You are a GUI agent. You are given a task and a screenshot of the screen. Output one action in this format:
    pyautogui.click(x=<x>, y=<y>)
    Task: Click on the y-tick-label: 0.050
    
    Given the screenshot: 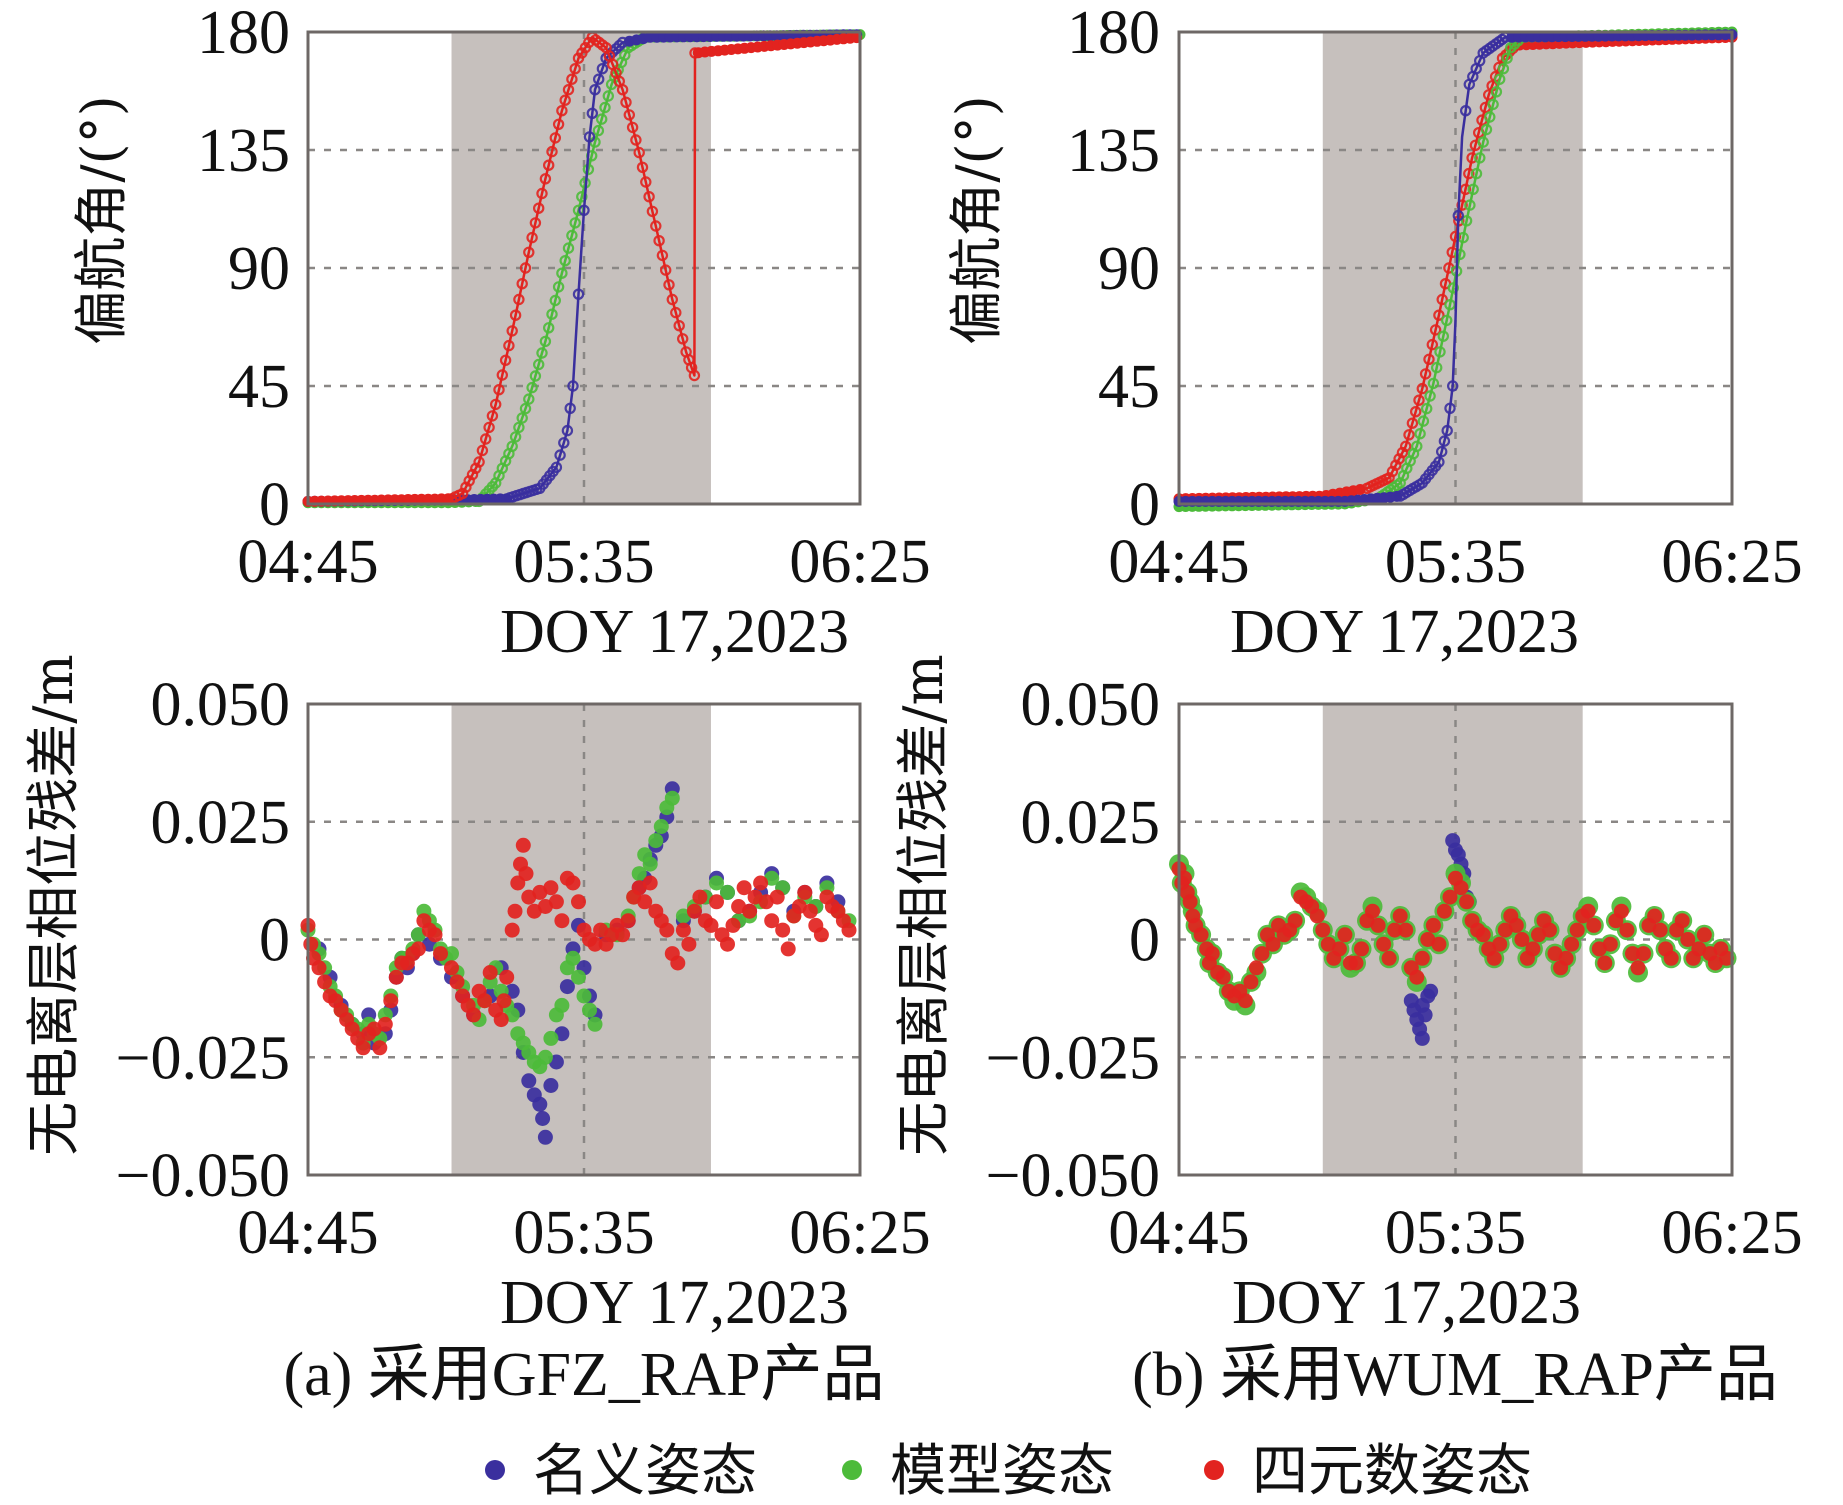 What is the action you would take?
    pyautogui.click(x=221, y=705)
    